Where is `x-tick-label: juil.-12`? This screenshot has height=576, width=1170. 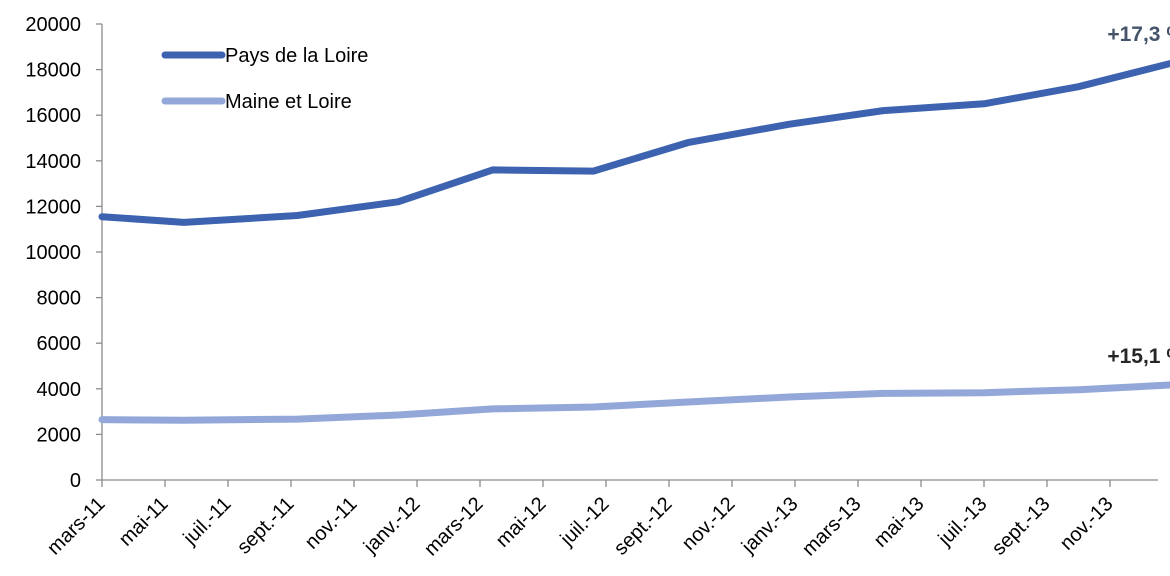
x-tick-label: juil.-12 is located at coordinates (585, 522).